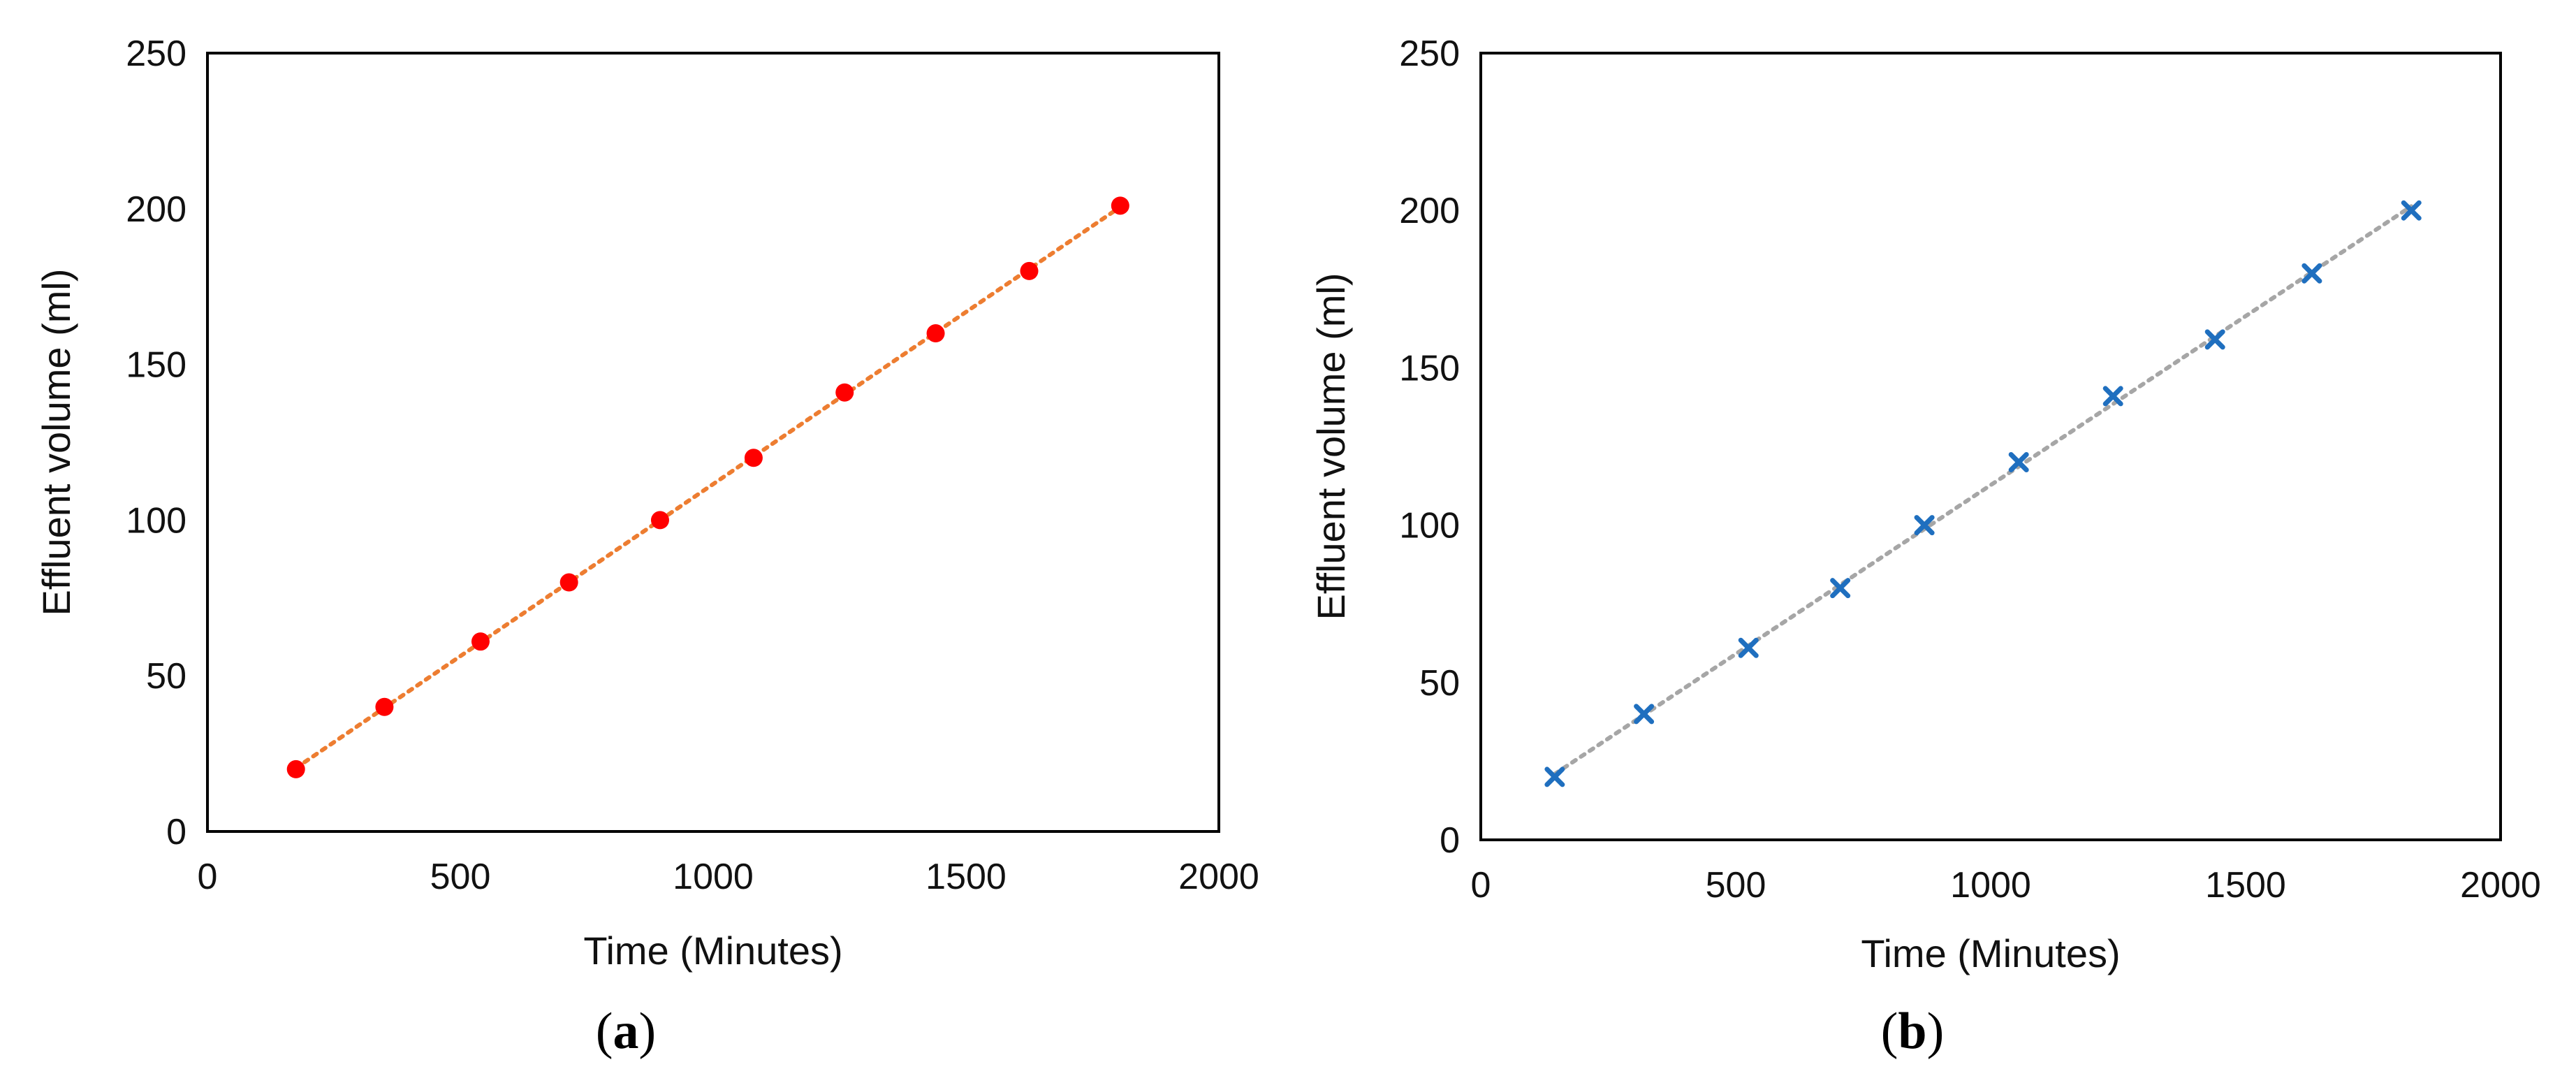  Describe the element at coordinates (156, 443) in the screenshot. I see `y-tick-labels-a: 0 50 100 150 200 250` at that location.